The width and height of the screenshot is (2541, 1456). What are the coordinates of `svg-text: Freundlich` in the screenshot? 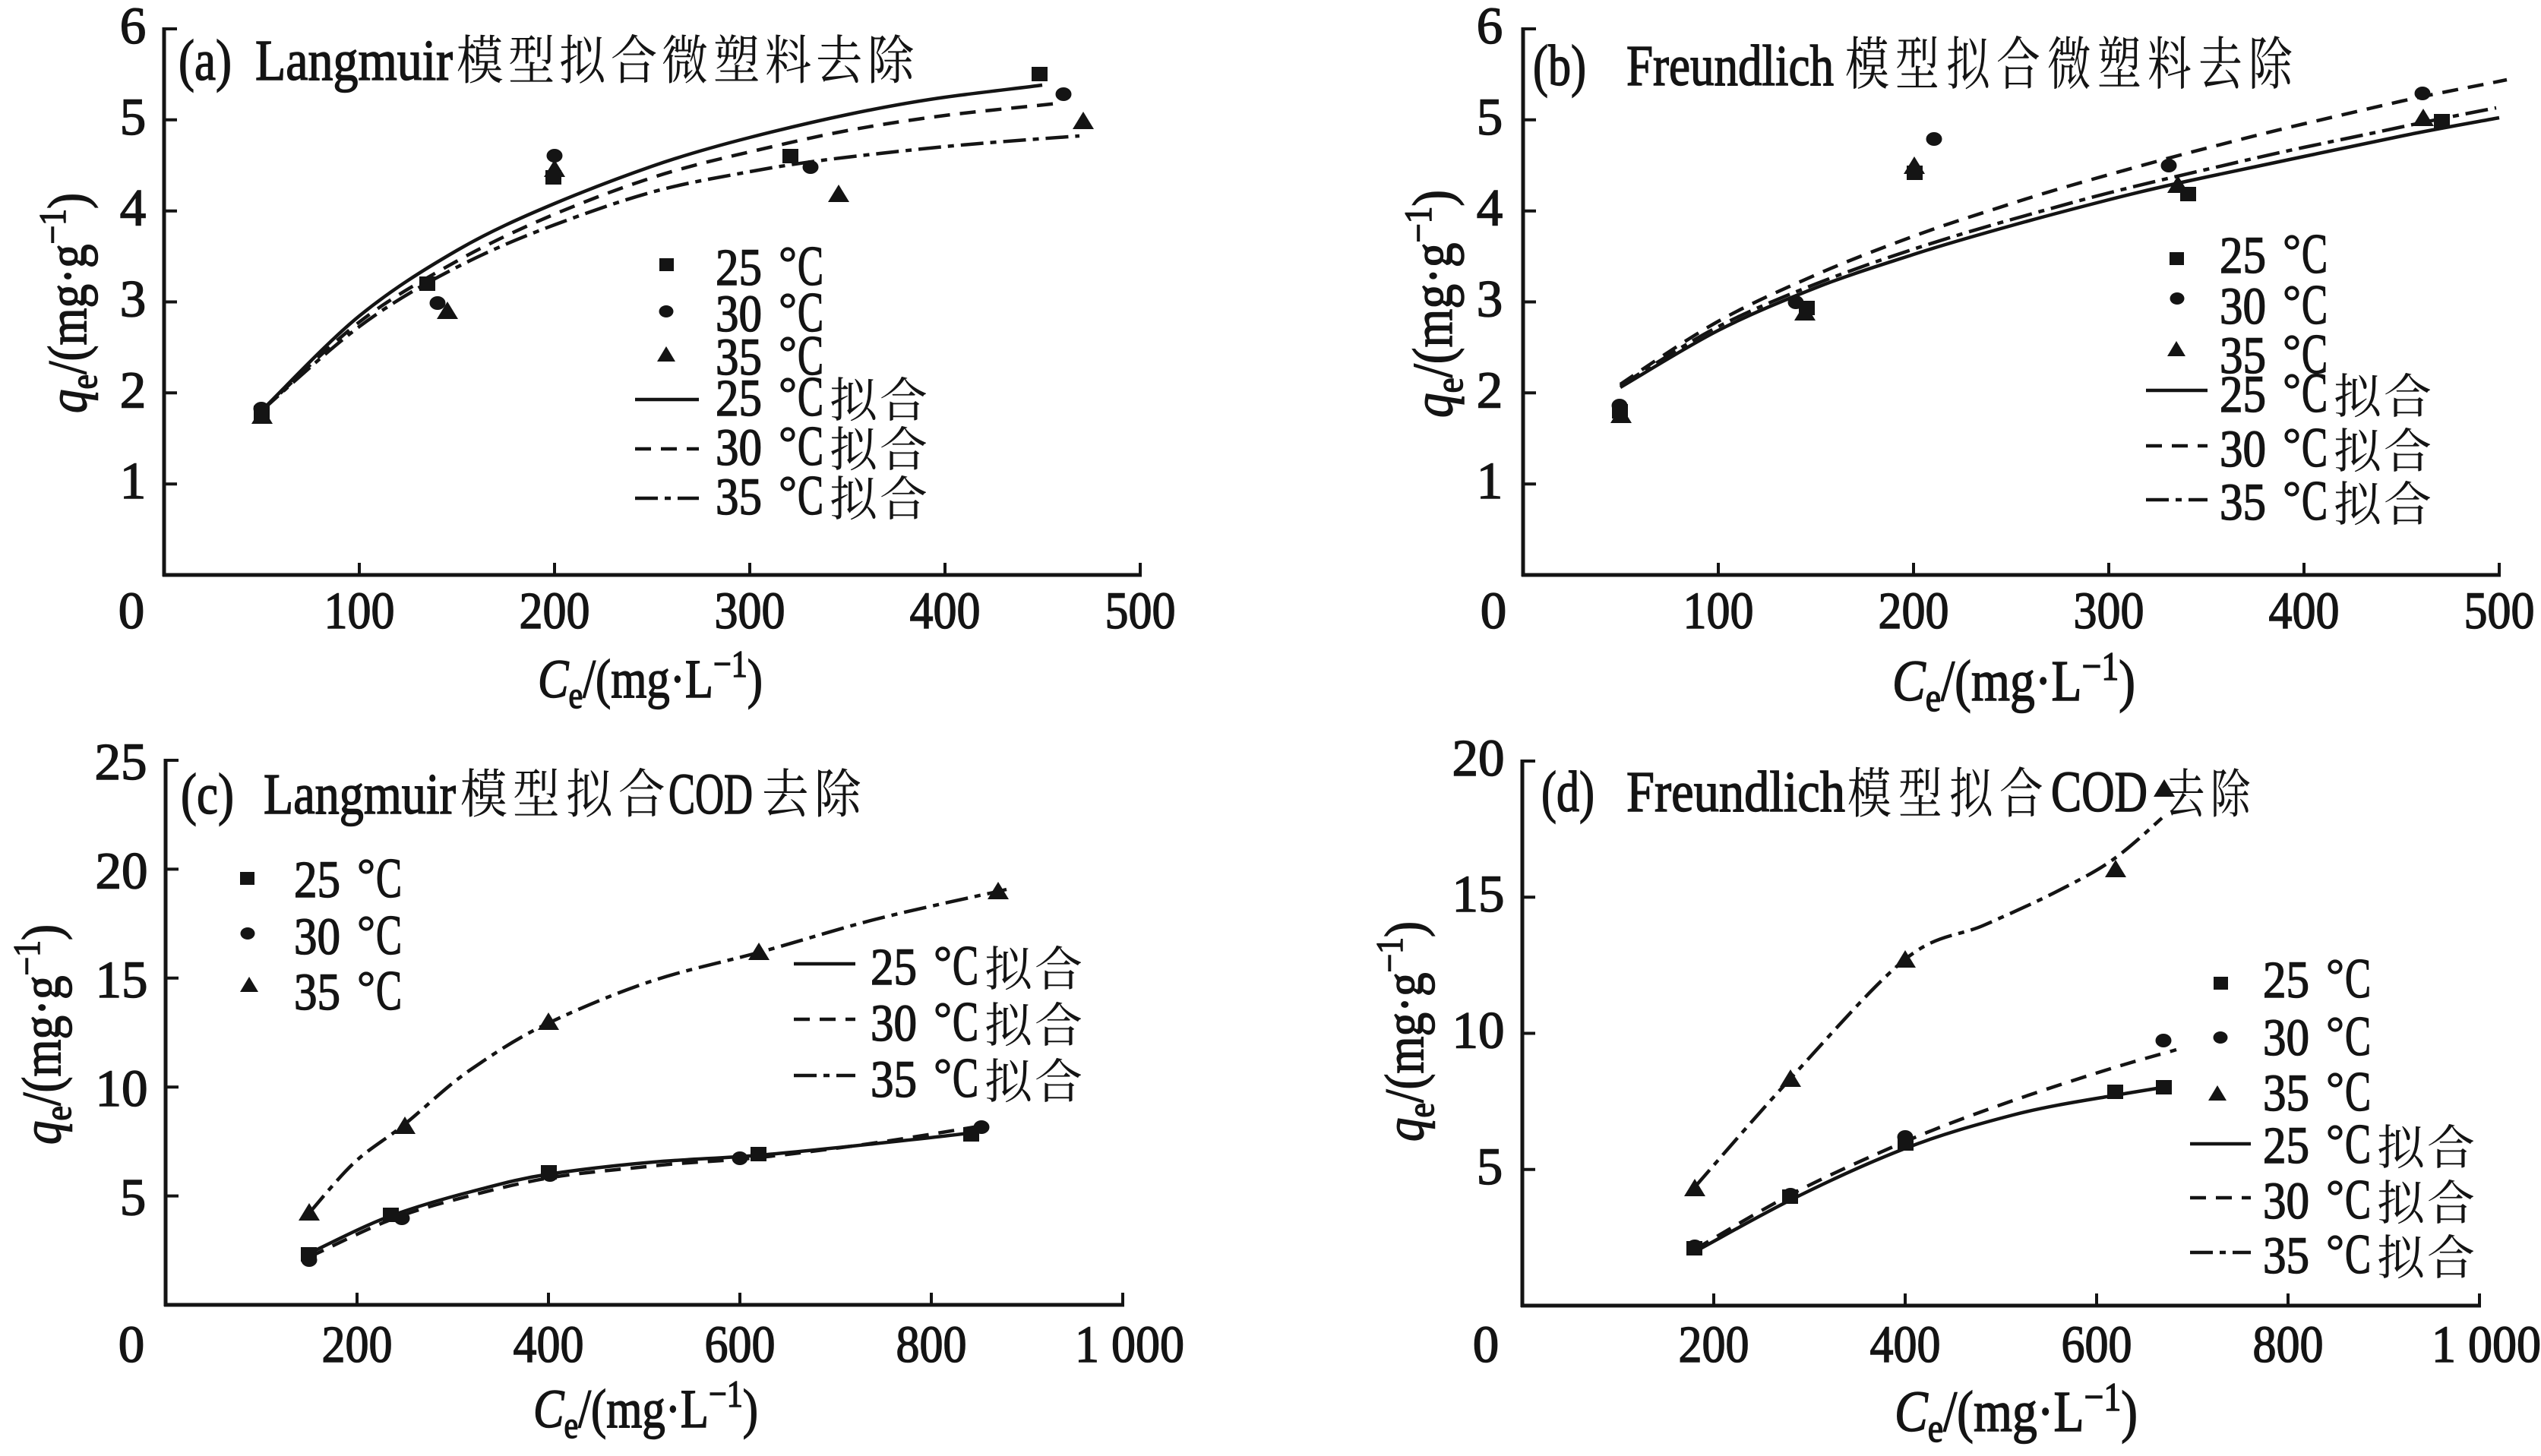 It's located at (1730, 66).